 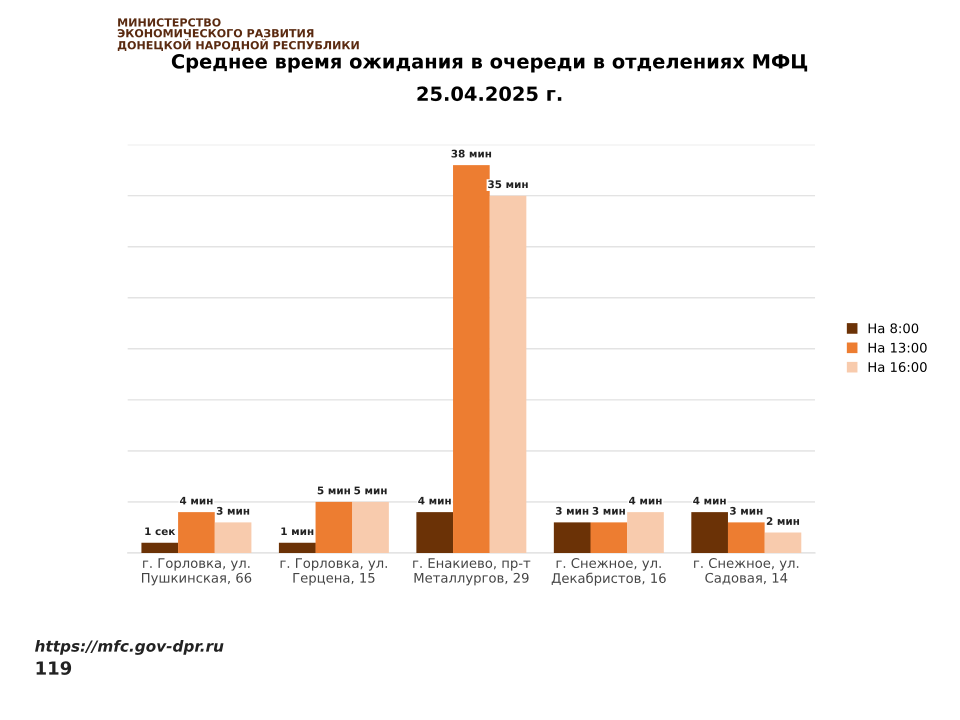 What do you see at coordinates (746, 571) in the screenshot?
I see `x-tick-label: г. Снежное, ул. Садовая, 14` at bounding box center [746, 571].